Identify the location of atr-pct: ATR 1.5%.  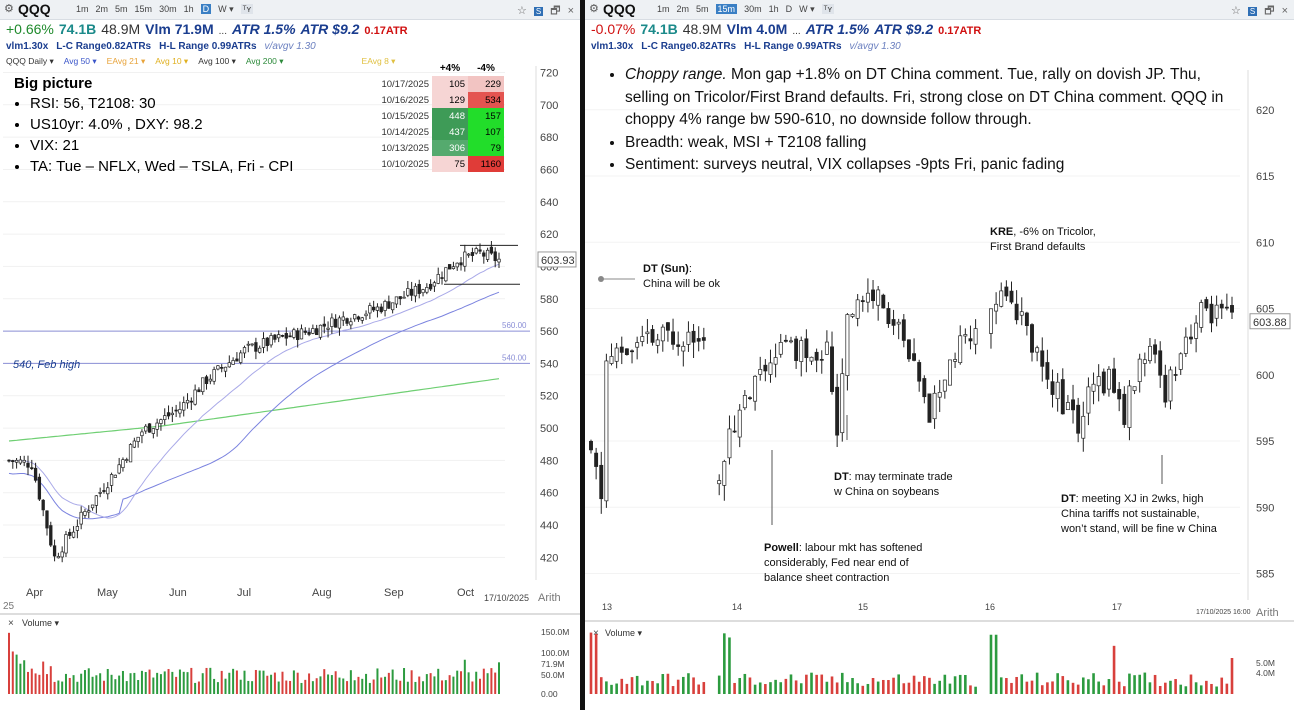
(837, 29).